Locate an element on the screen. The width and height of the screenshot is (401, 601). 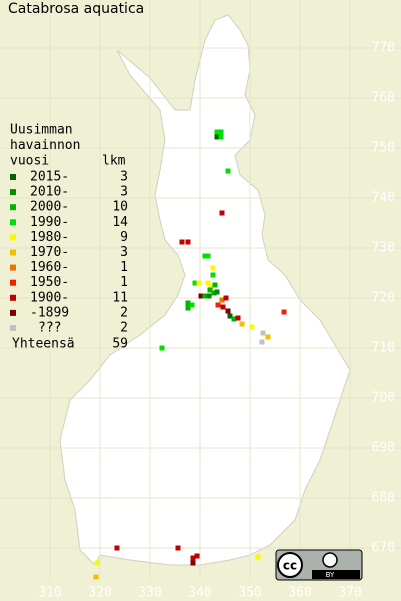
legend-count: 10 is located at coordinates (120, 207).